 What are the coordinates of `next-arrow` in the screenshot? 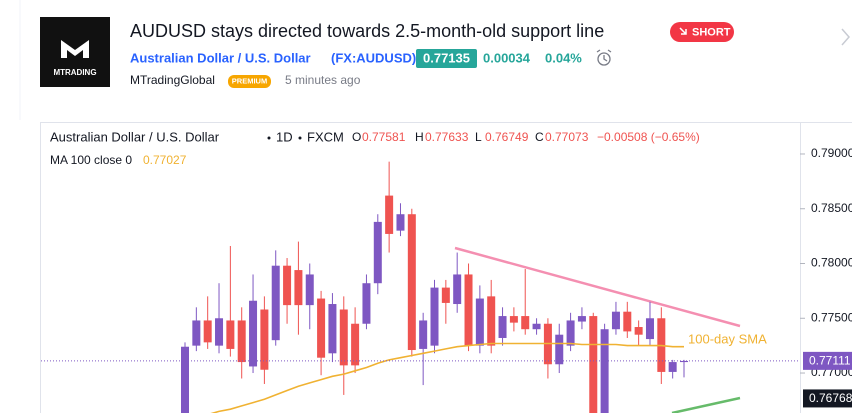 It's located at (845, 37).